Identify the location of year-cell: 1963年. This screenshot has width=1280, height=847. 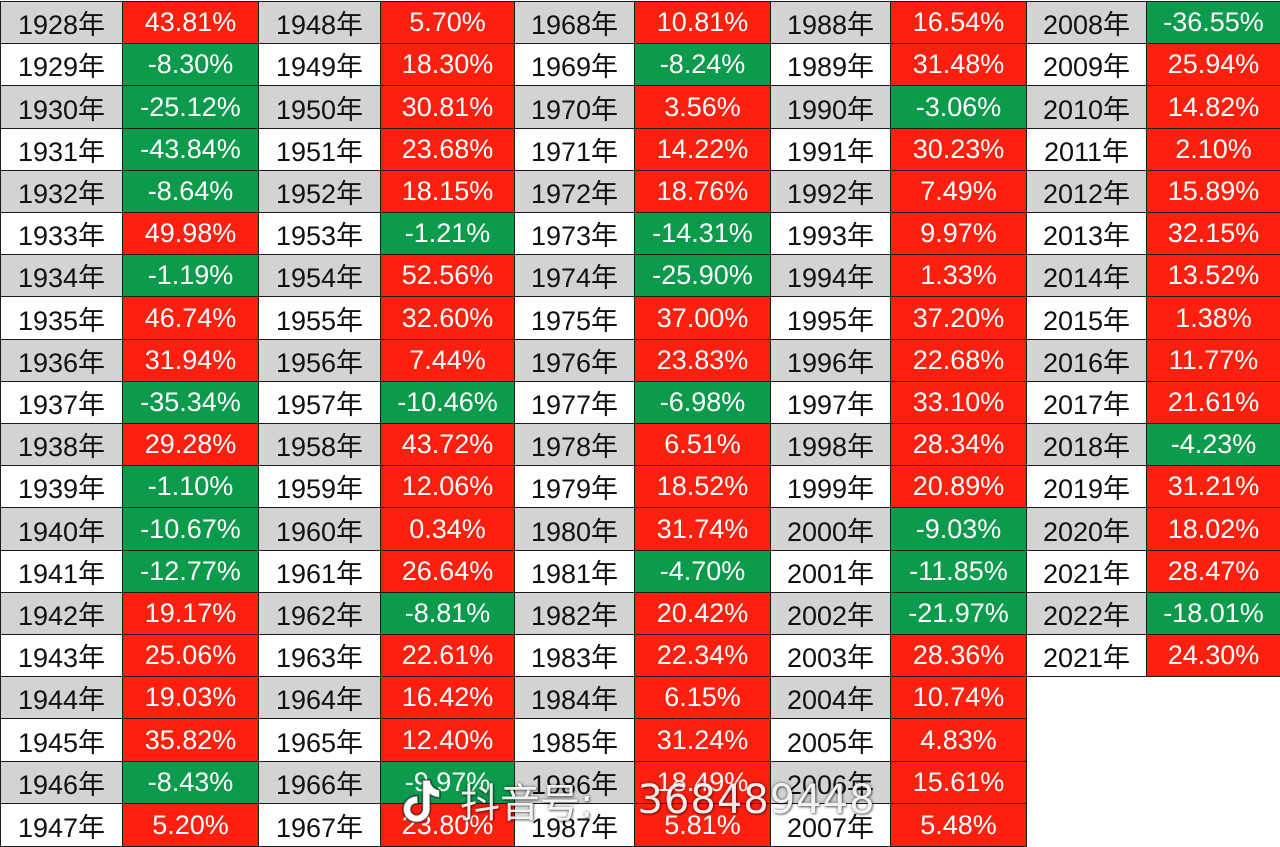
(319, 655).